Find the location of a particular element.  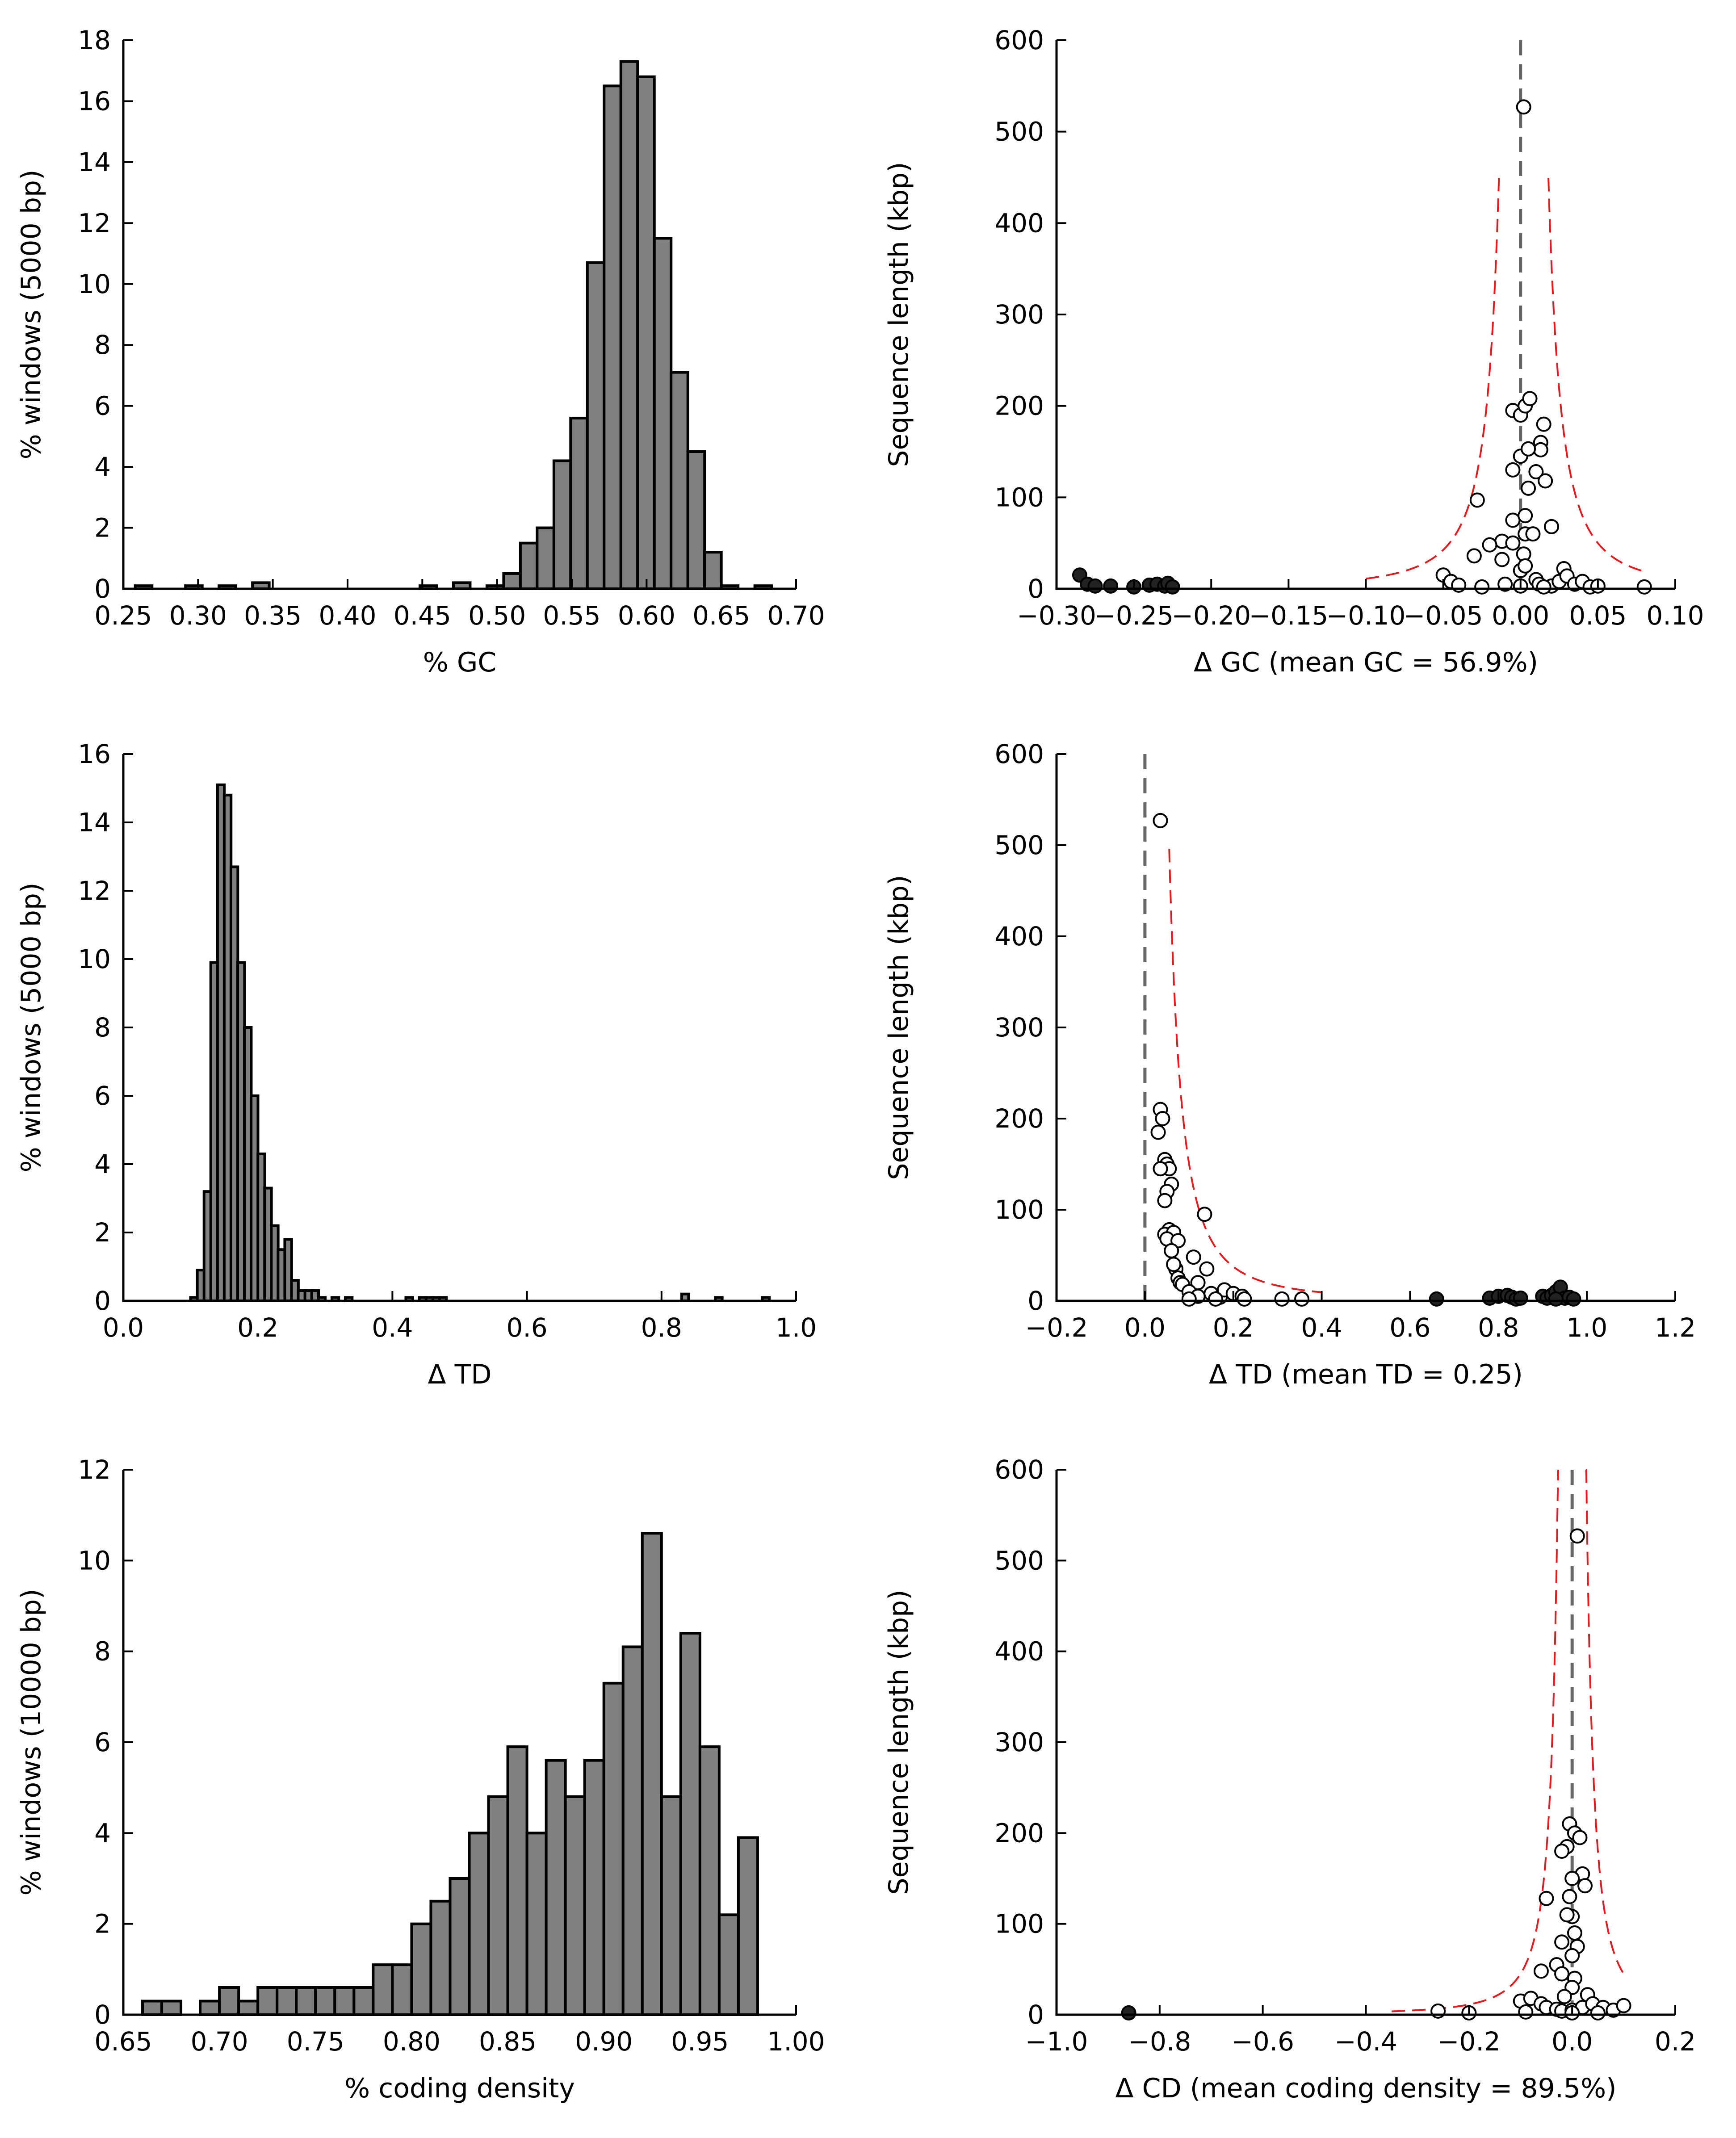

x-tick-label: 0.75 is located at coordinates (315, 2042).